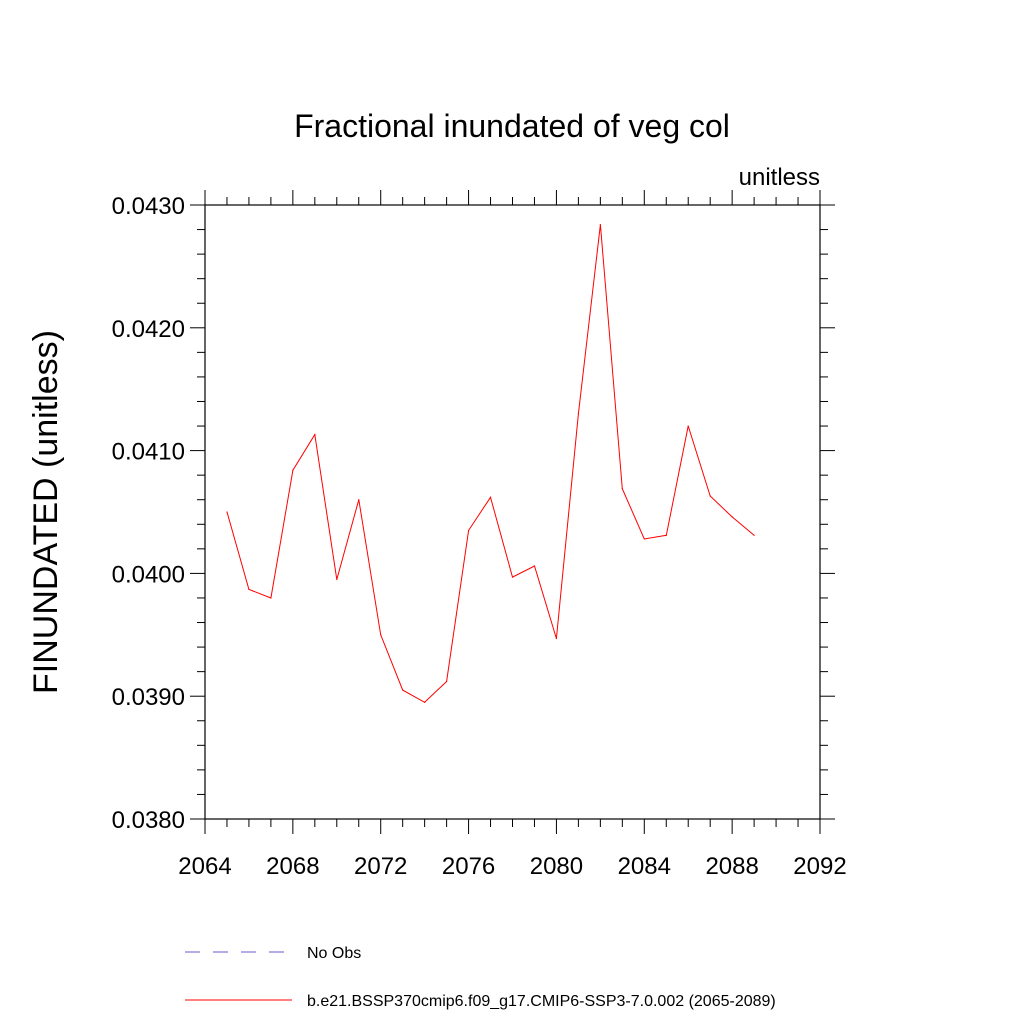 This screenshot has width=1024, height=1024. I want to click on y-tick-label: 0.0400, so click(148, 574).